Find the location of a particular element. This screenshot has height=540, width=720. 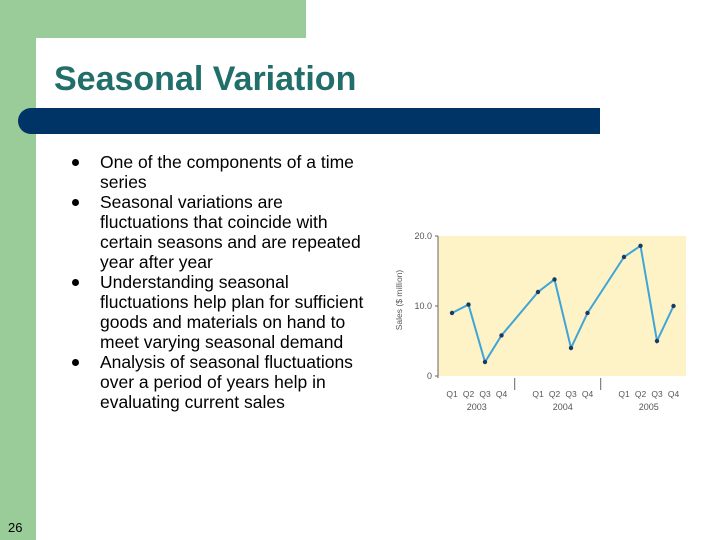

bullet-text: One of the components of a time series is located at coordinates (227, 172).